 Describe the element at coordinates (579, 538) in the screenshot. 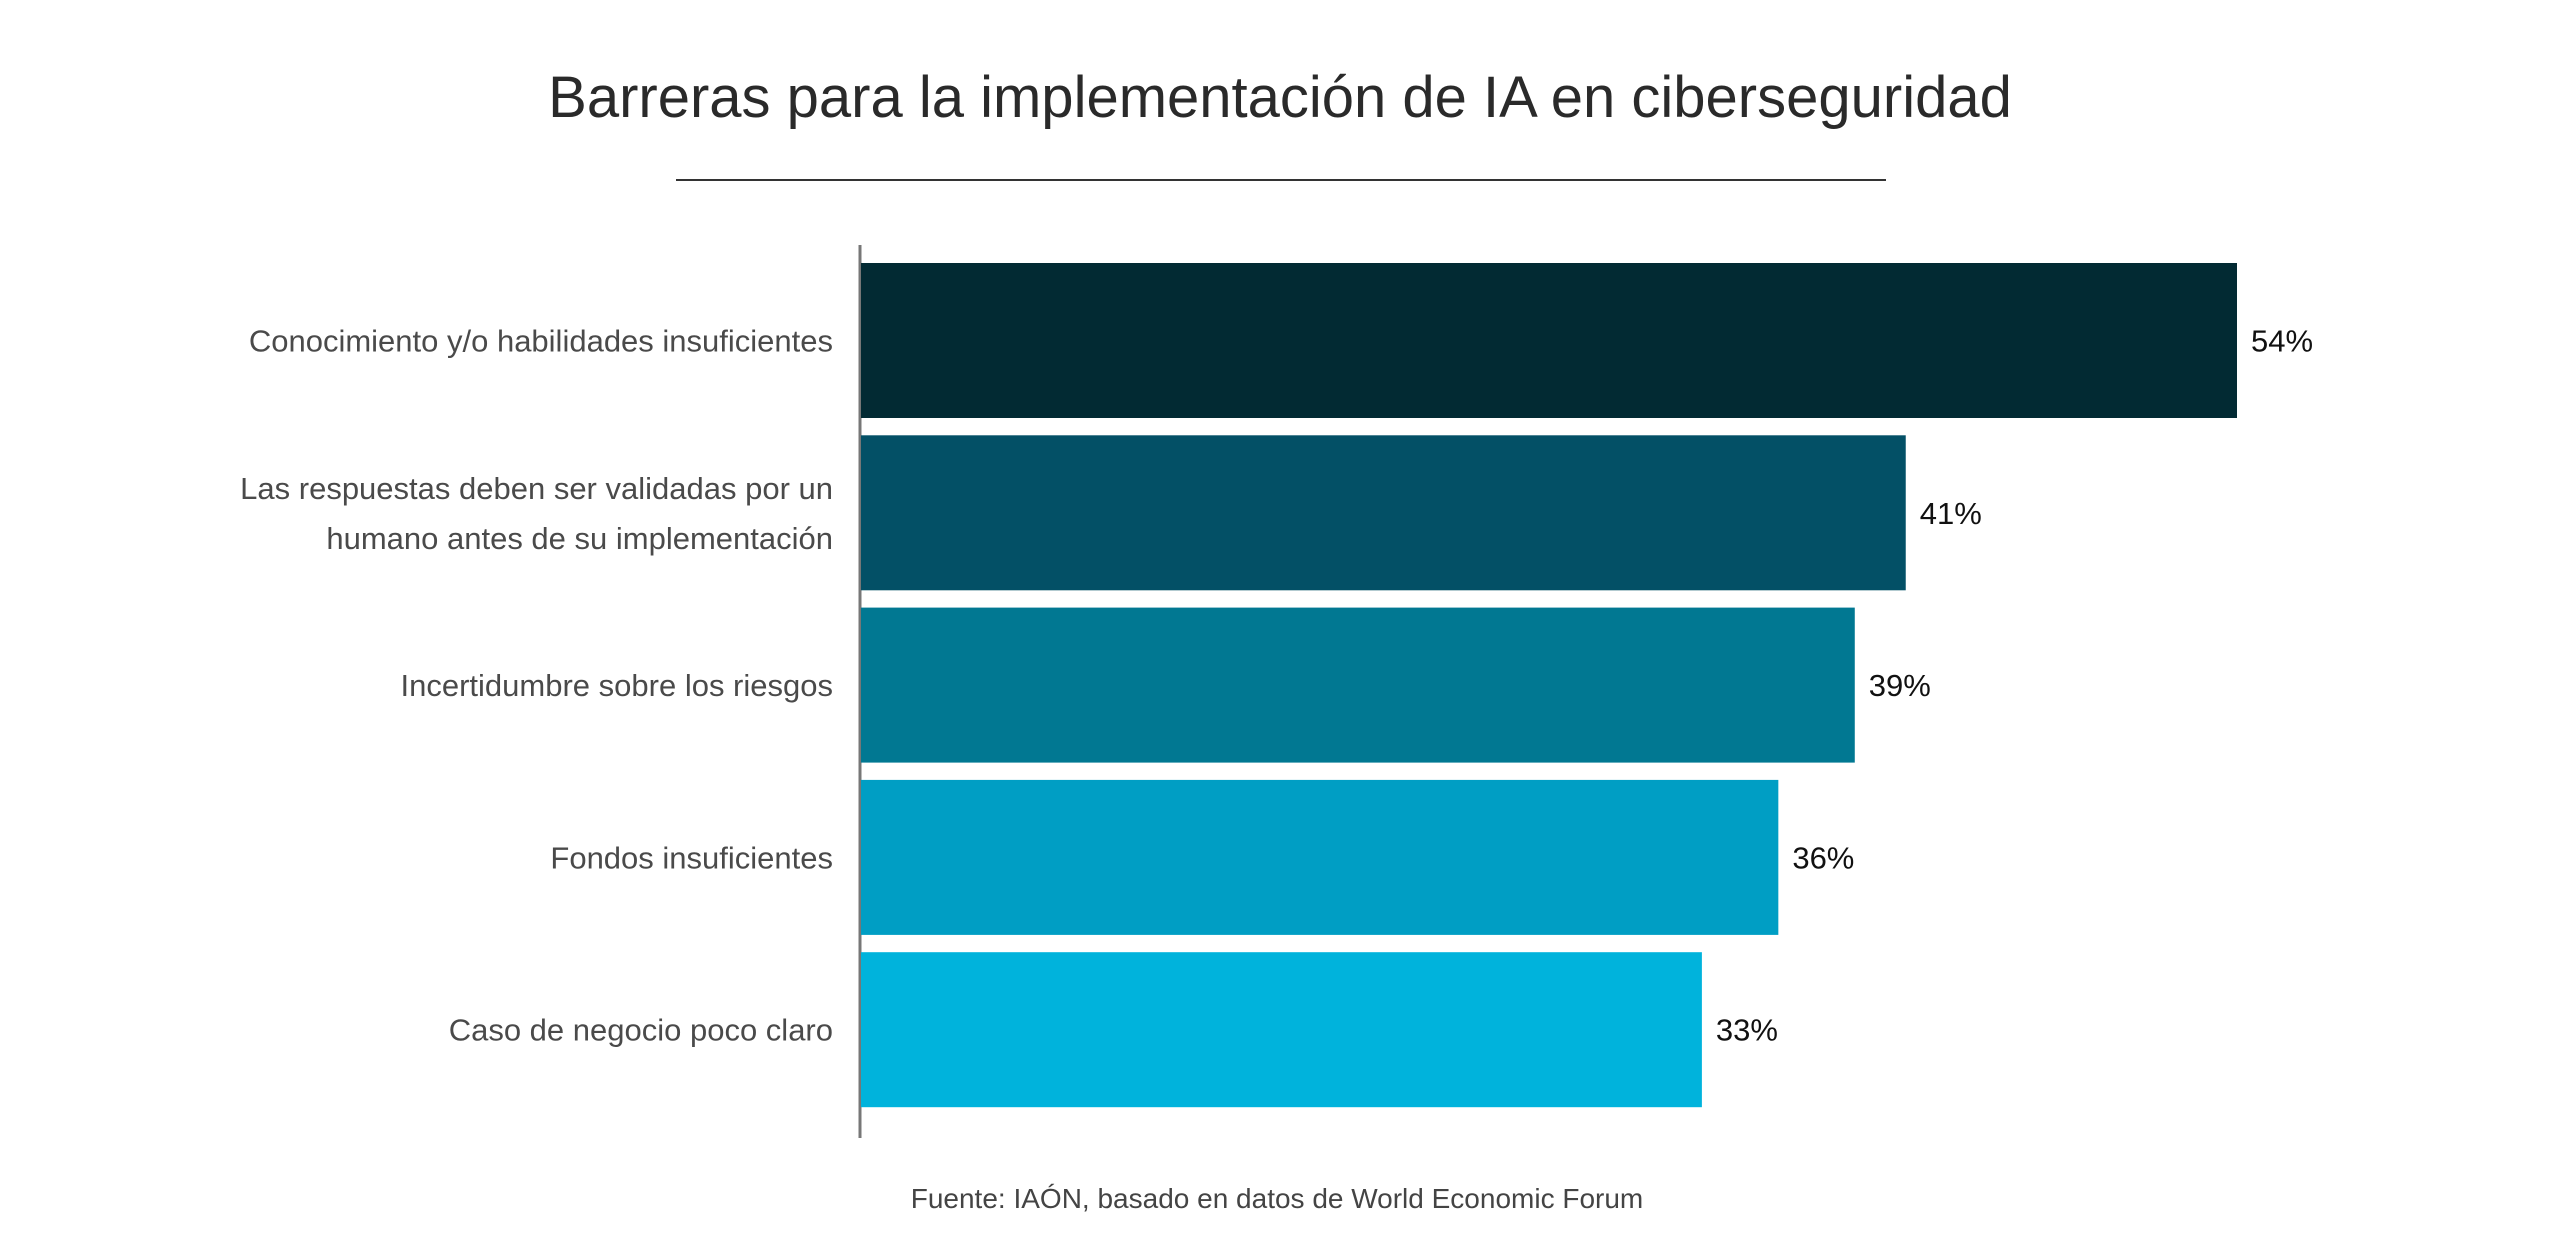

I see `category-label: humano antes de su implementación` at that location.